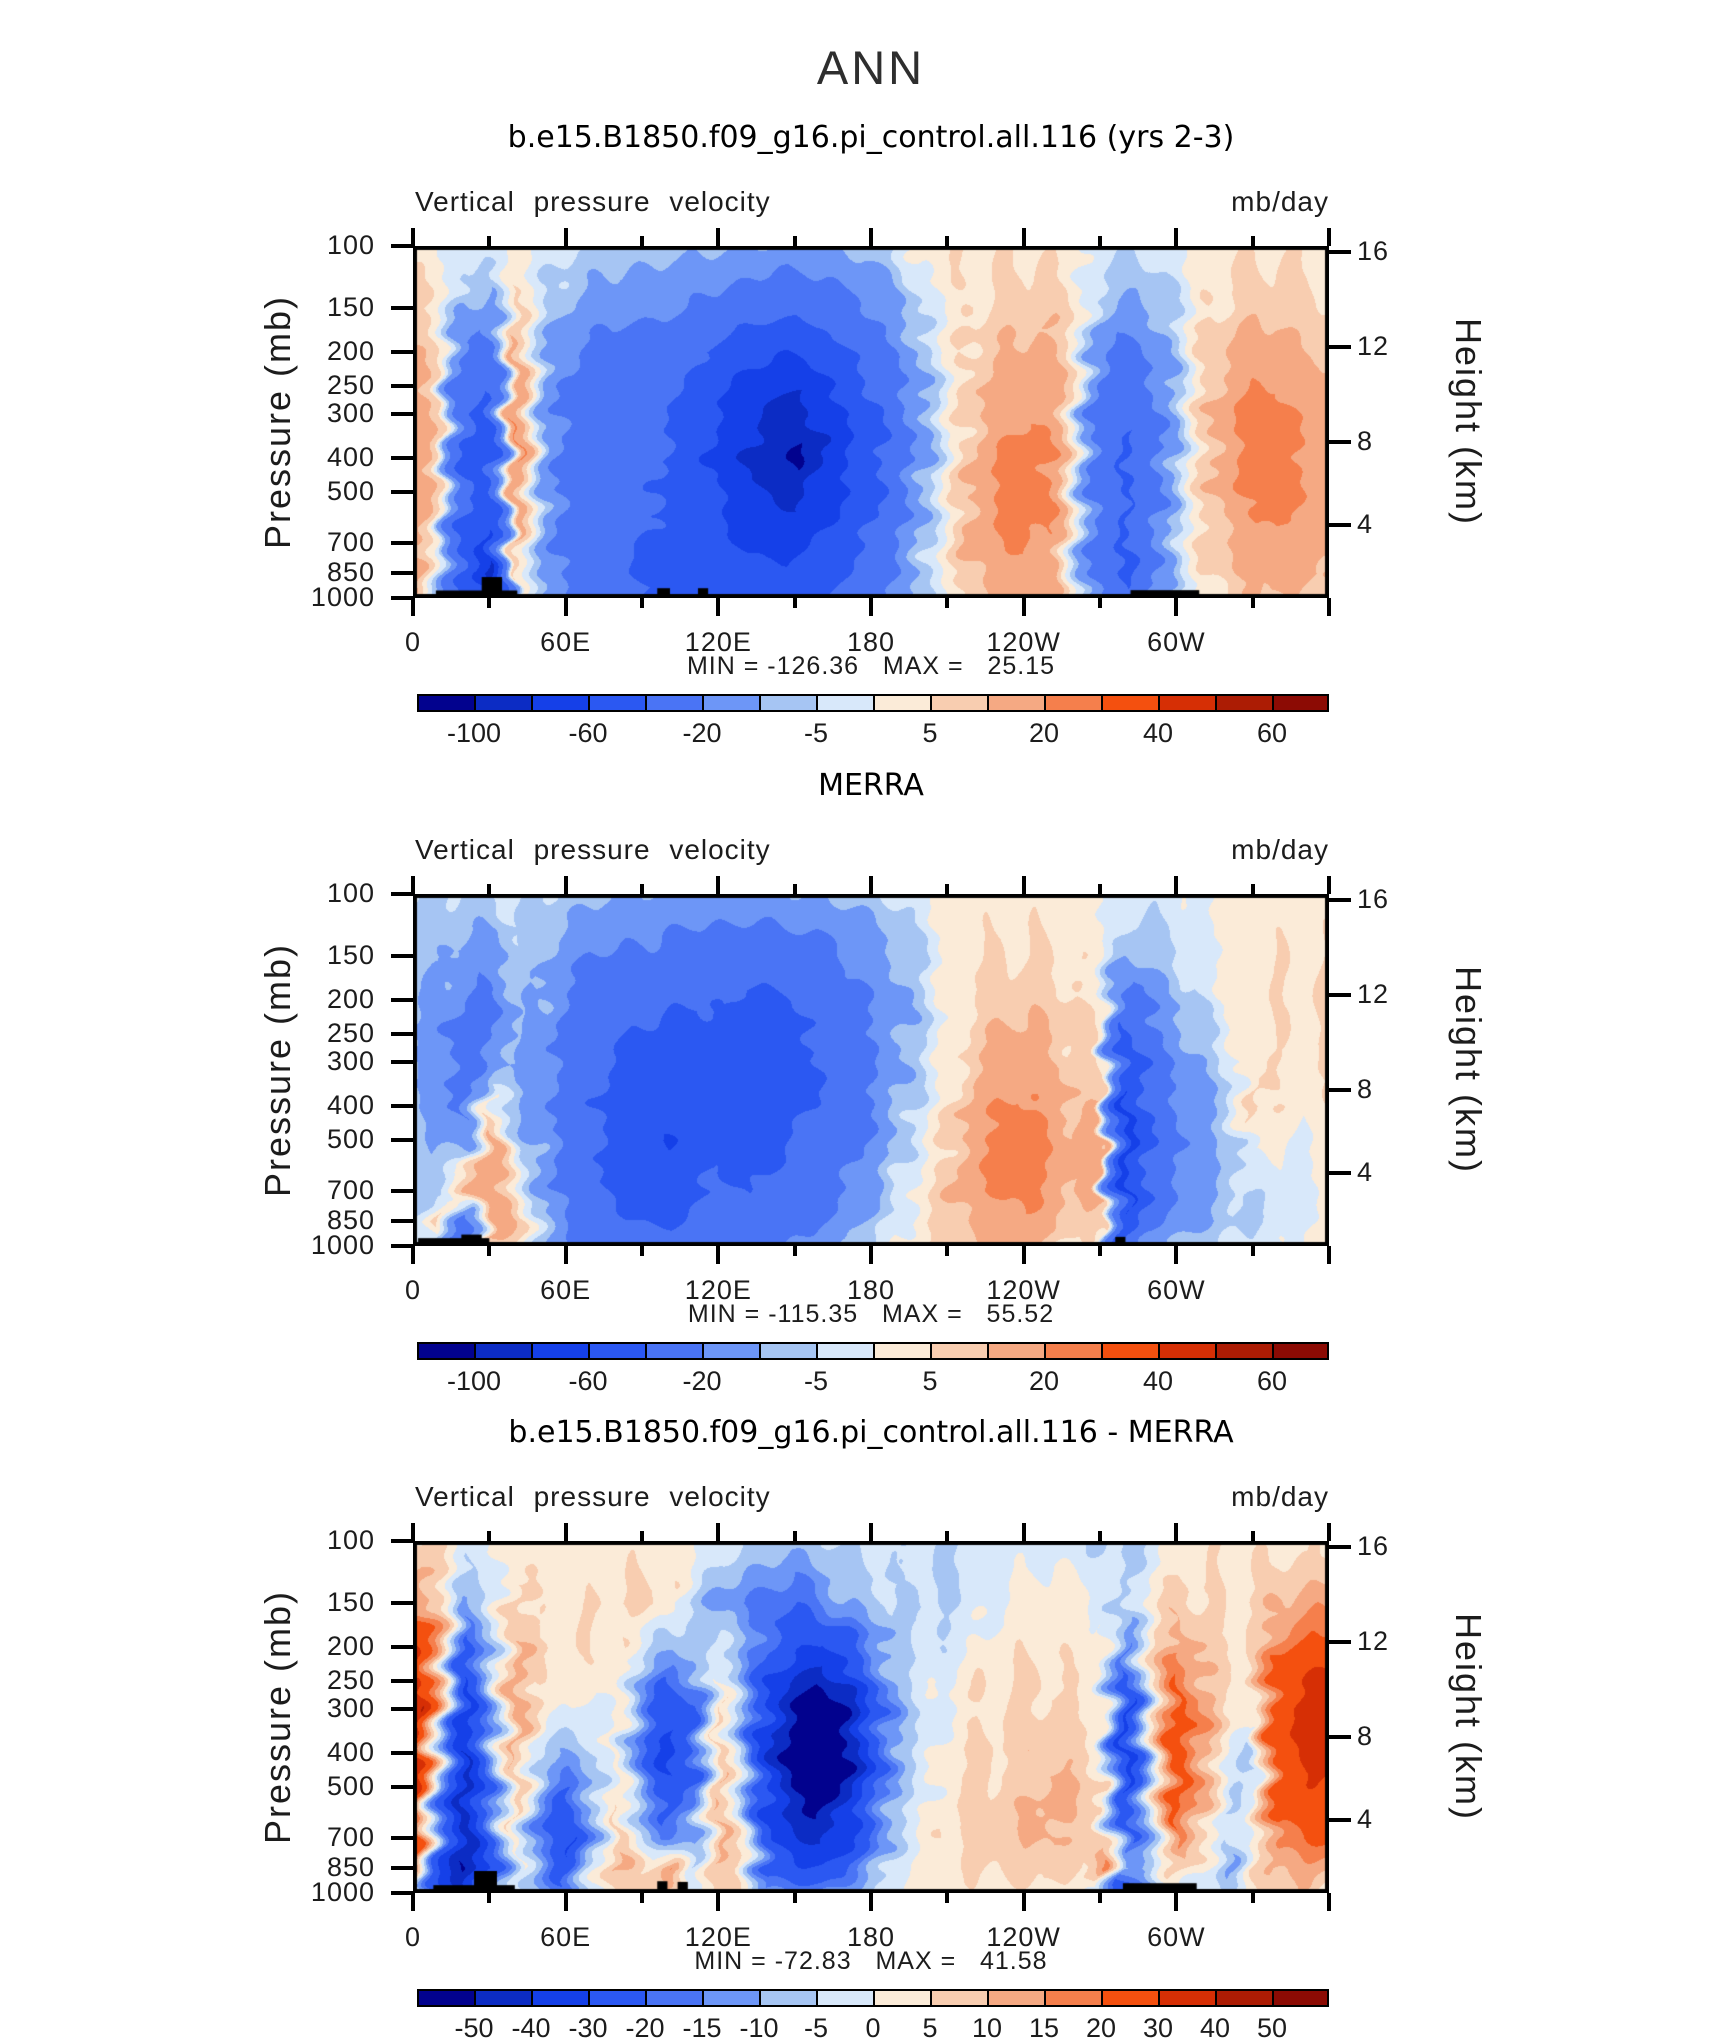 The width and height of the screenshot is (1710, 2038). I want to click on pressure-tick-label: 850, so click(350, 1867).